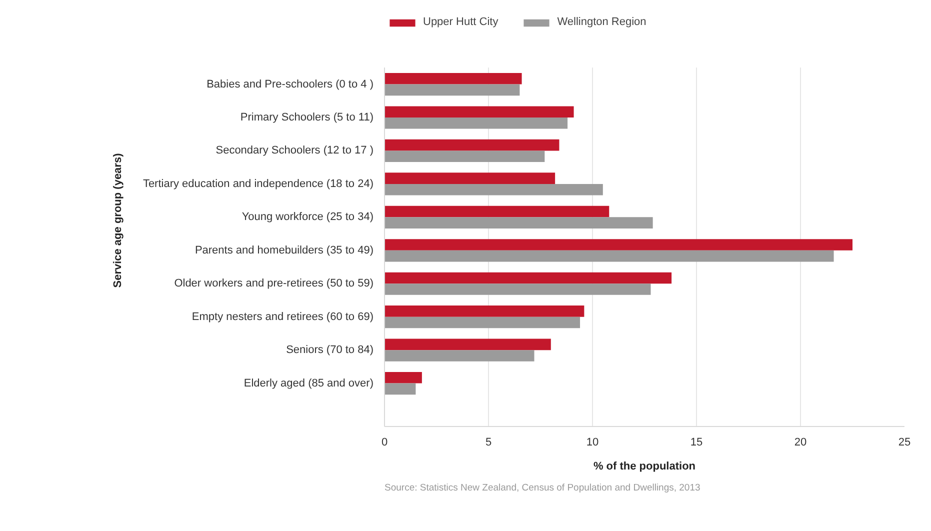 Image resolution: width=931 pixels, height=531 pixels. What do you see at coordinates (460, 22) in the screenshot?
I see `legend-label: Upper Hutt City` at bounding box center [460, 22].